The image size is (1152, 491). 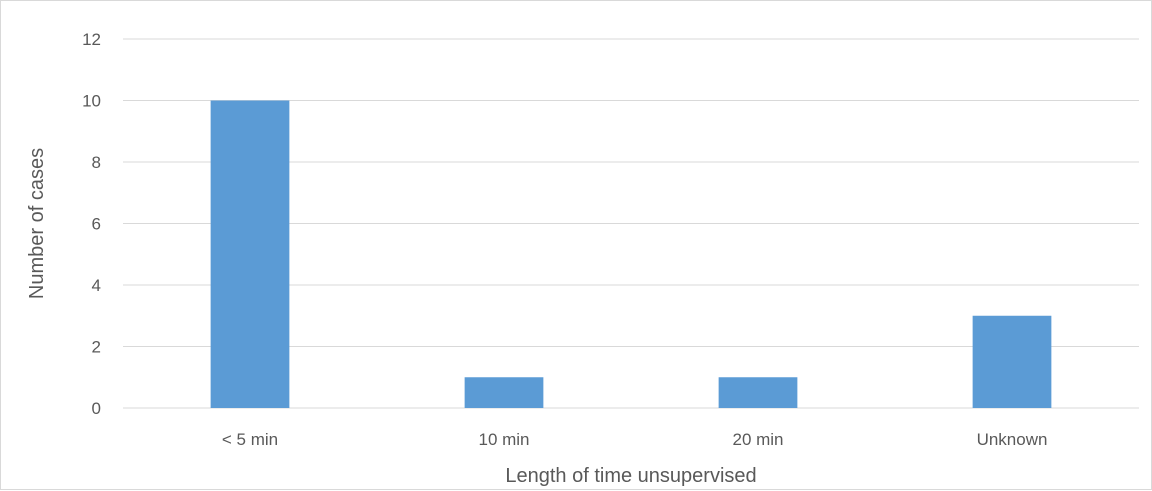 I want to click on x-tick-label: < 5 min, so click(x=250, y=439).